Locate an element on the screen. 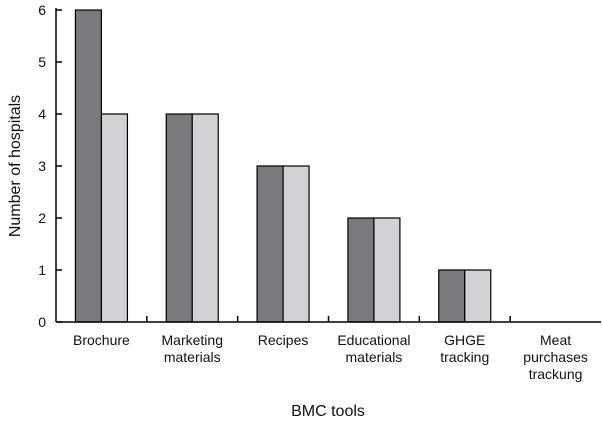 The width and height of the screenshot is (602, 424). x-tick-label: Meat purchases trackung is located at coordinates (555, 357).